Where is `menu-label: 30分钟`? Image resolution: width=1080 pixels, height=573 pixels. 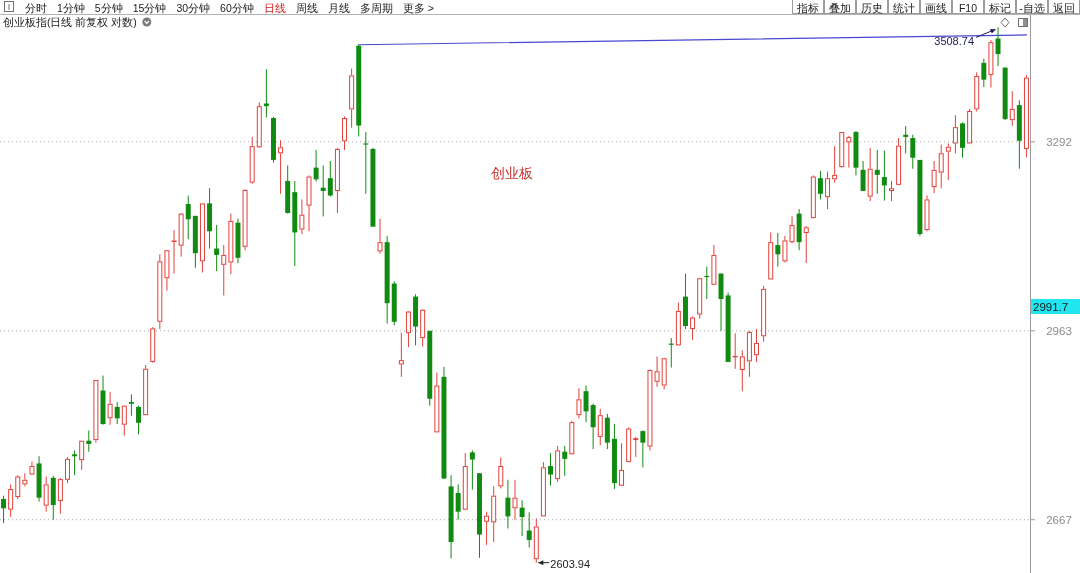
menu-label: 30分钟 is located at coordinates (193, 7).